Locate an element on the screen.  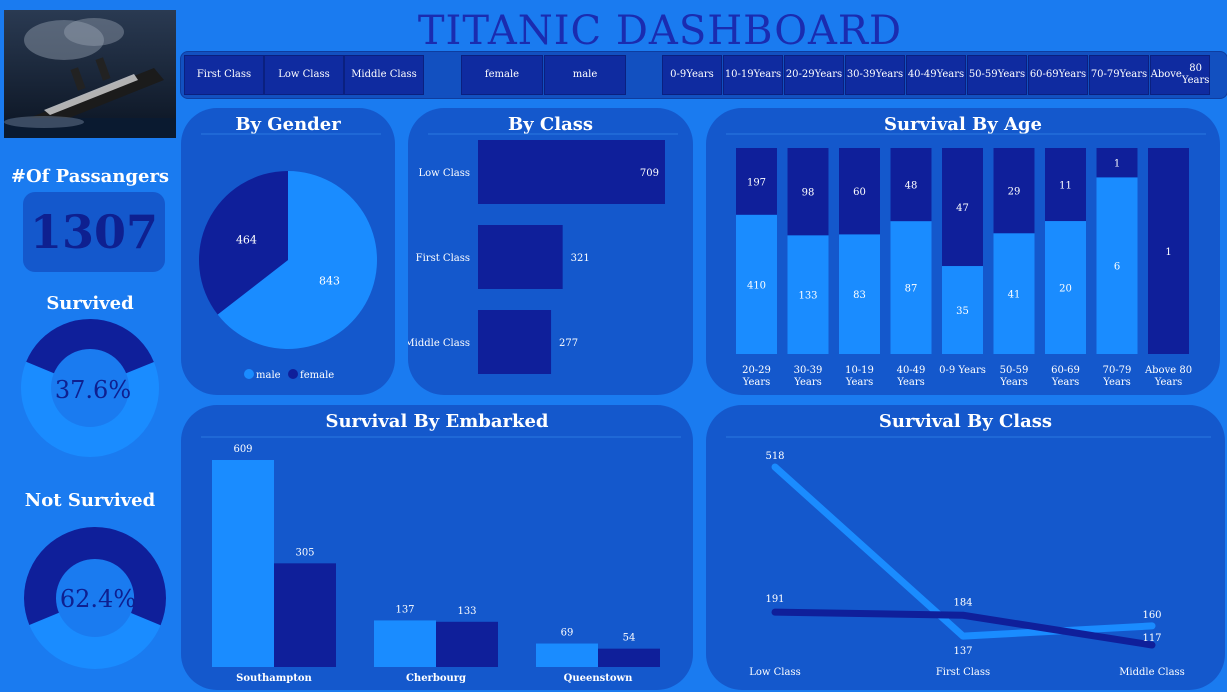
class-bar-low-class is located at coordinates (571, 172).